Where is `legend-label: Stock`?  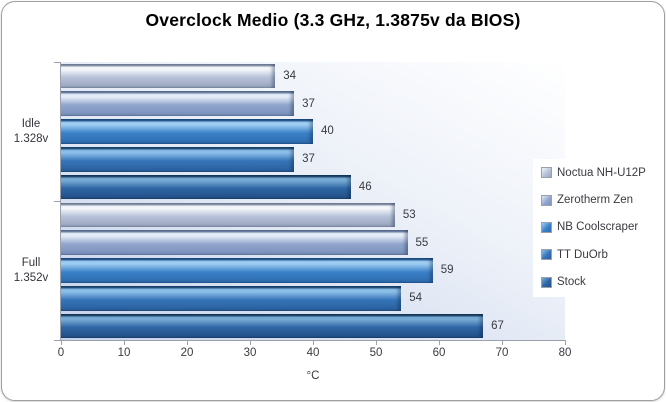 legend-label: Stock is located at coordinates (571, 282).